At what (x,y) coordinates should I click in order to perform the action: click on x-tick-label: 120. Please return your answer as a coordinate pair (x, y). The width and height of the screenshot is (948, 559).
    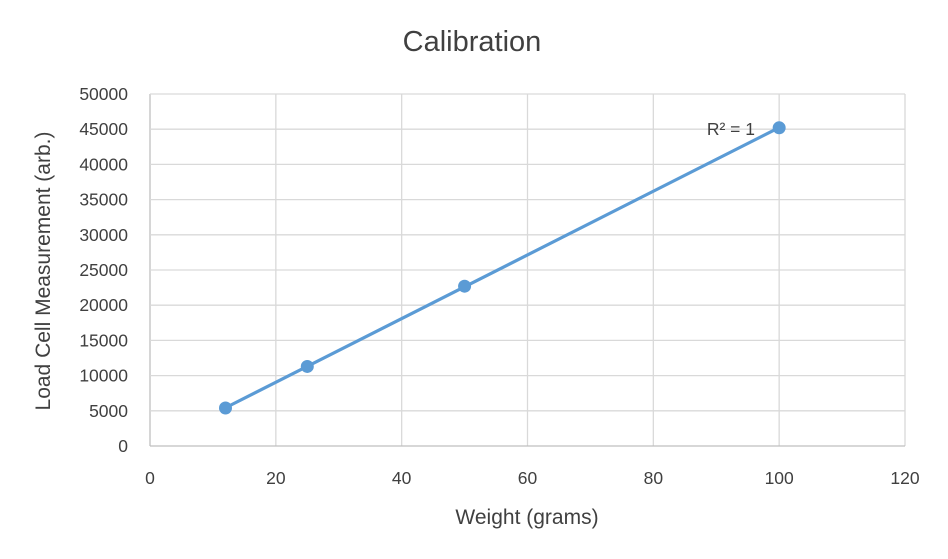
    Looking at the image, I should click on (904, 478).